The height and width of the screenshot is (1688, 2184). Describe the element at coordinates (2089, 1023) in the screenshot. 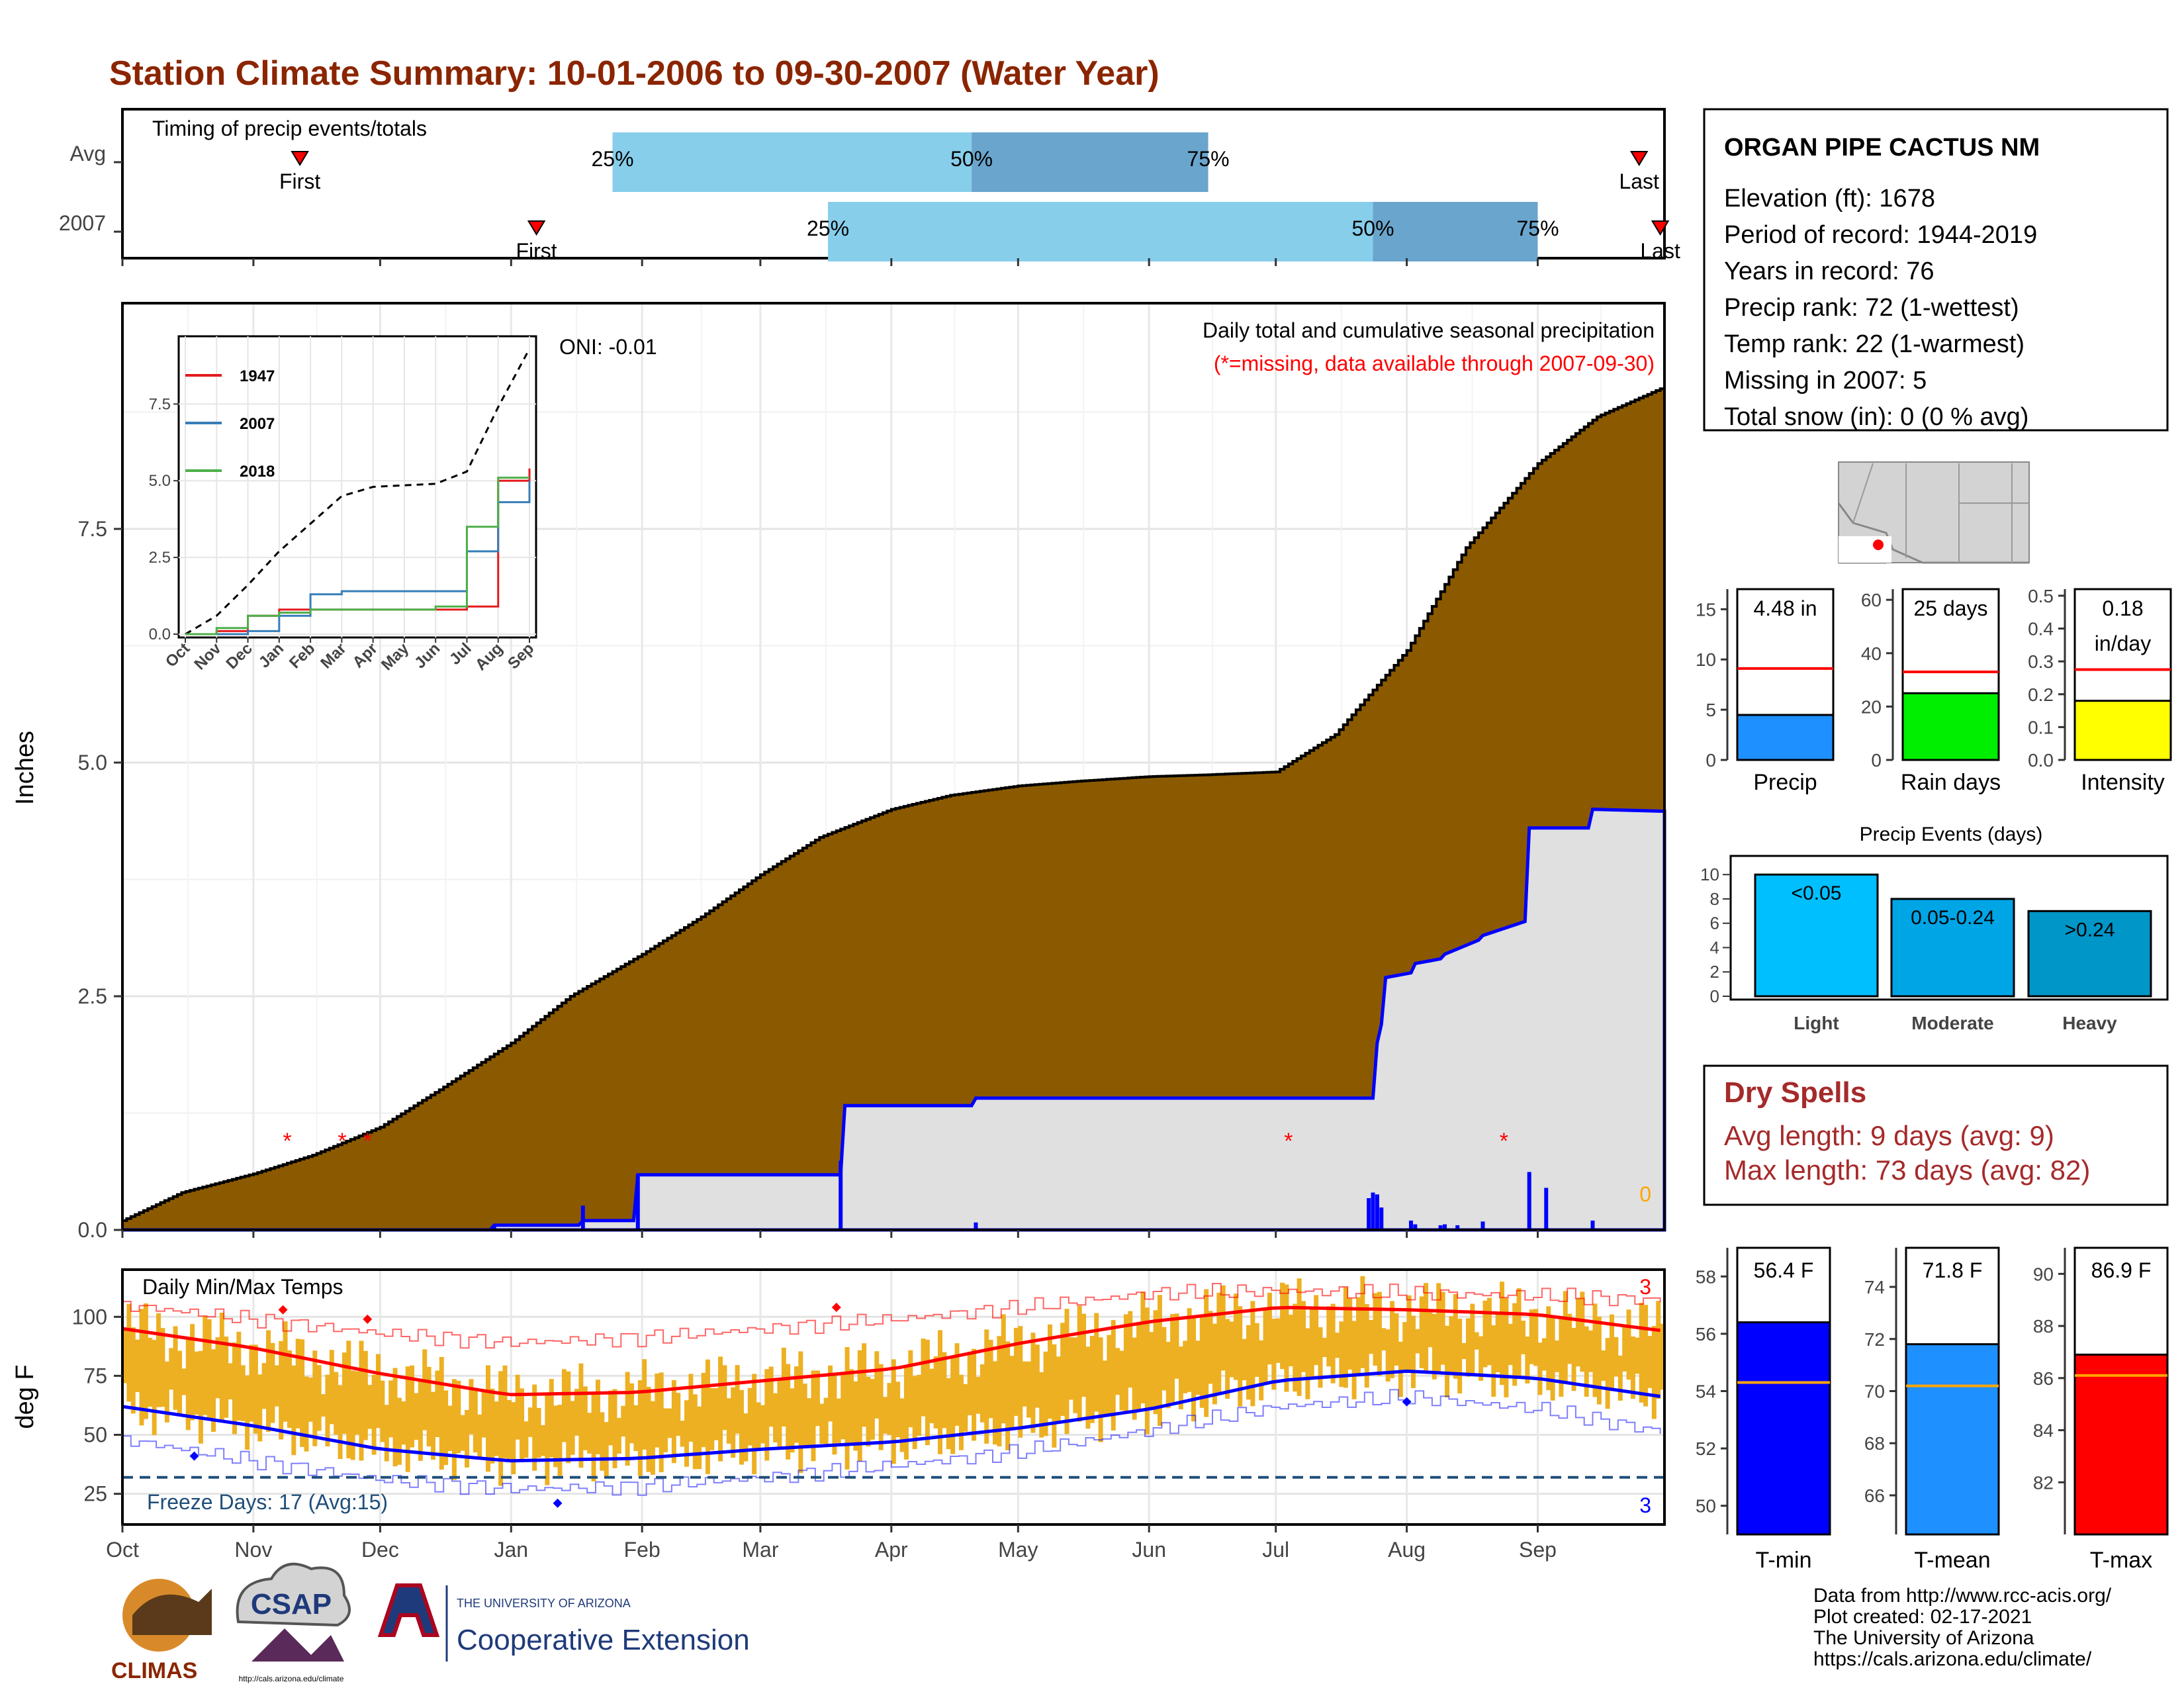

I see `events-category-label: Heavy` at that location.